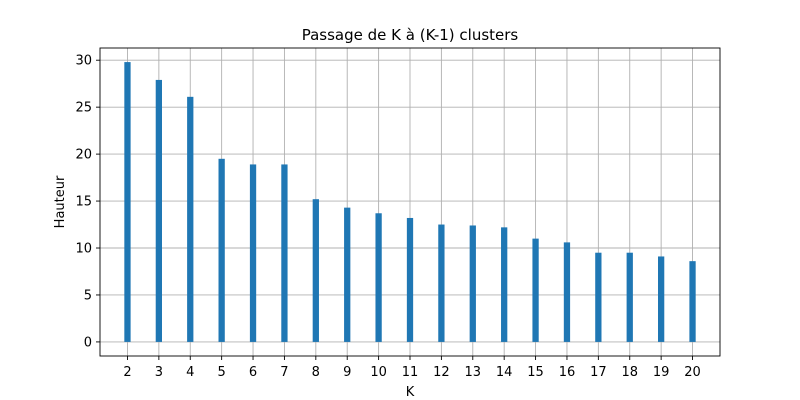  Describe the element at coordinates (473, 372) in the screenshot. I see `x-tick-label: 13` at that location.